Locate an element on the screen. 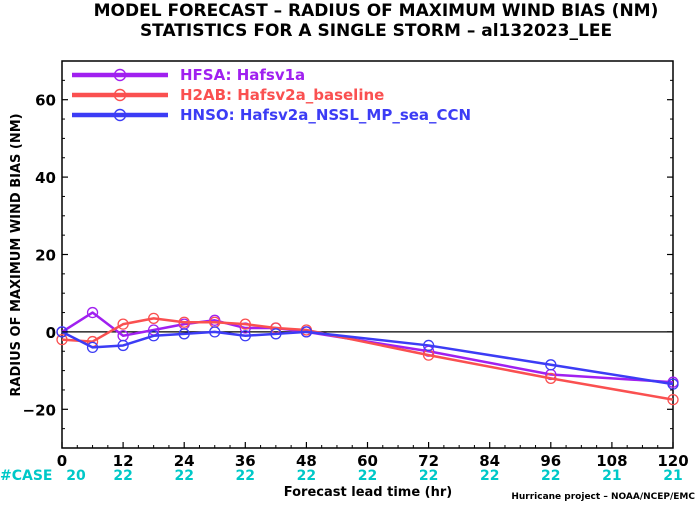  x-tick-label: 96 is located at coordinates (550, 461).